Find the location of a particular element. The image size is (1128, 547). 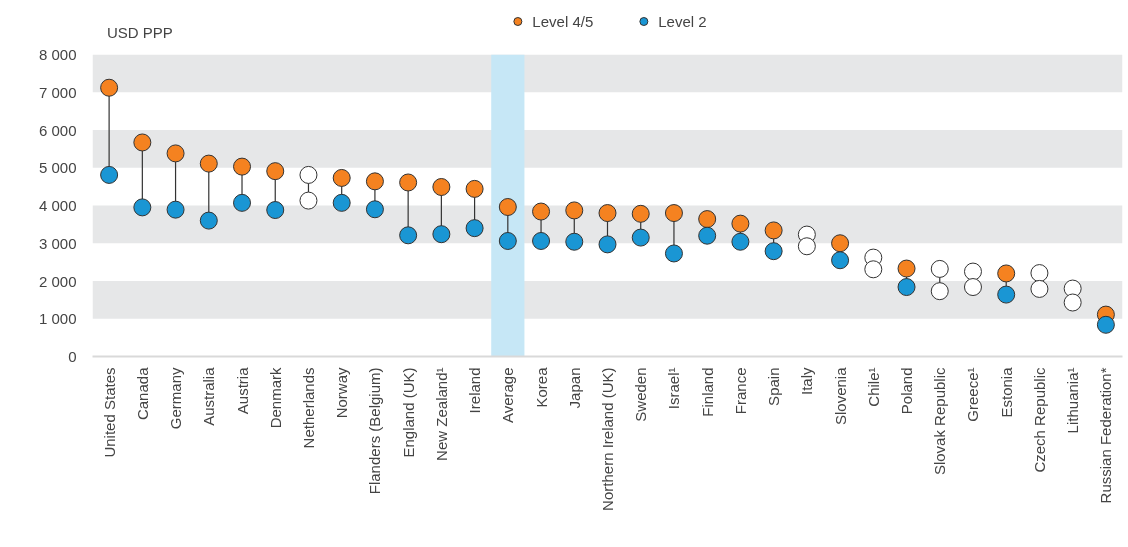

x-tick-label: Greece¹ is located at coordinates (973, 394).